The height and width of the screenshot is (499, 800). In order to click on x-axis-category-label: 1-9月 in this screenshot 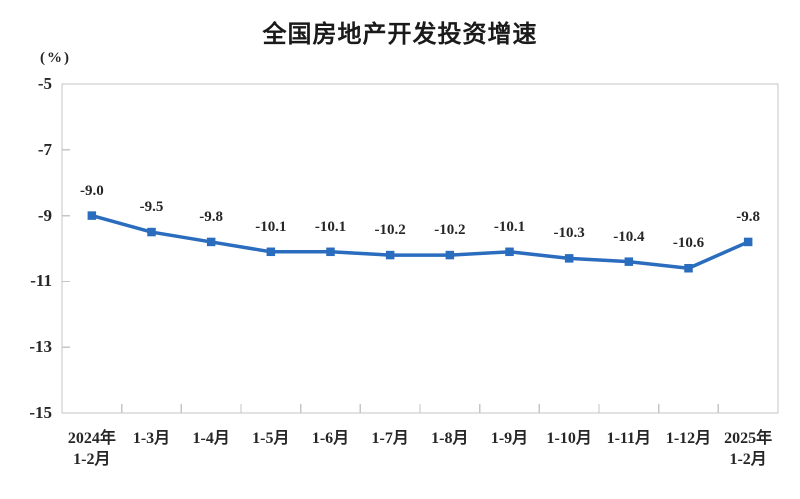, I will do `click(509, 438)`.